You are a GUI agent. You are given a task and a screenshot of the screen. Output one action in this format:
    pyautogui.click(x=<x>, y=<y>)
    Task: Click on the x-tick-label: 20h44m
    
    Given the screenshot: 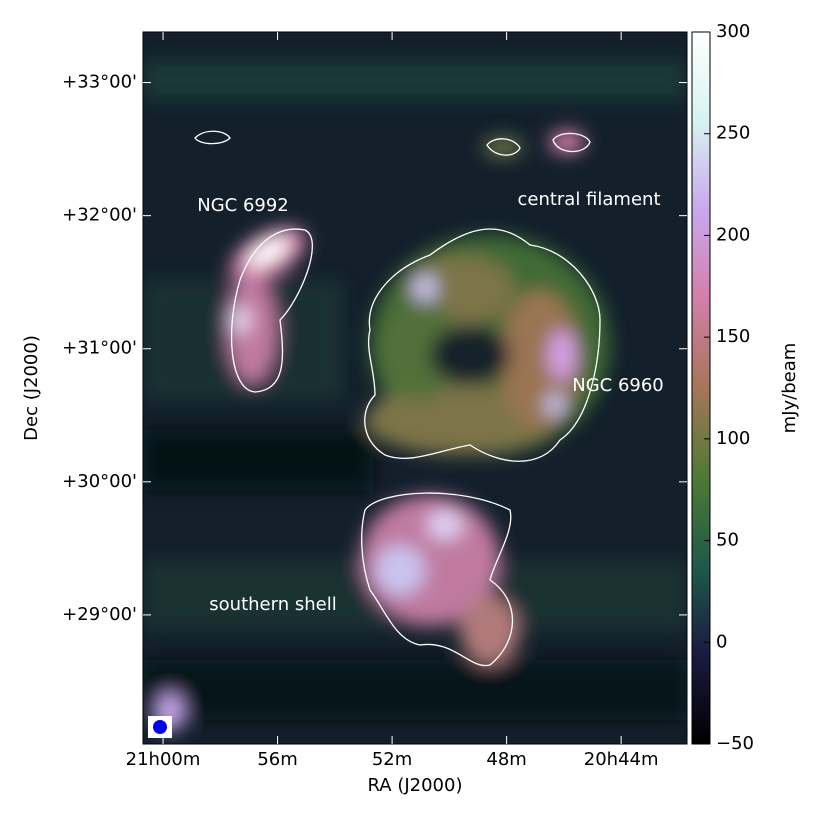 What is the action you would take?
    pyautogui.click(x=621, y=759)
    